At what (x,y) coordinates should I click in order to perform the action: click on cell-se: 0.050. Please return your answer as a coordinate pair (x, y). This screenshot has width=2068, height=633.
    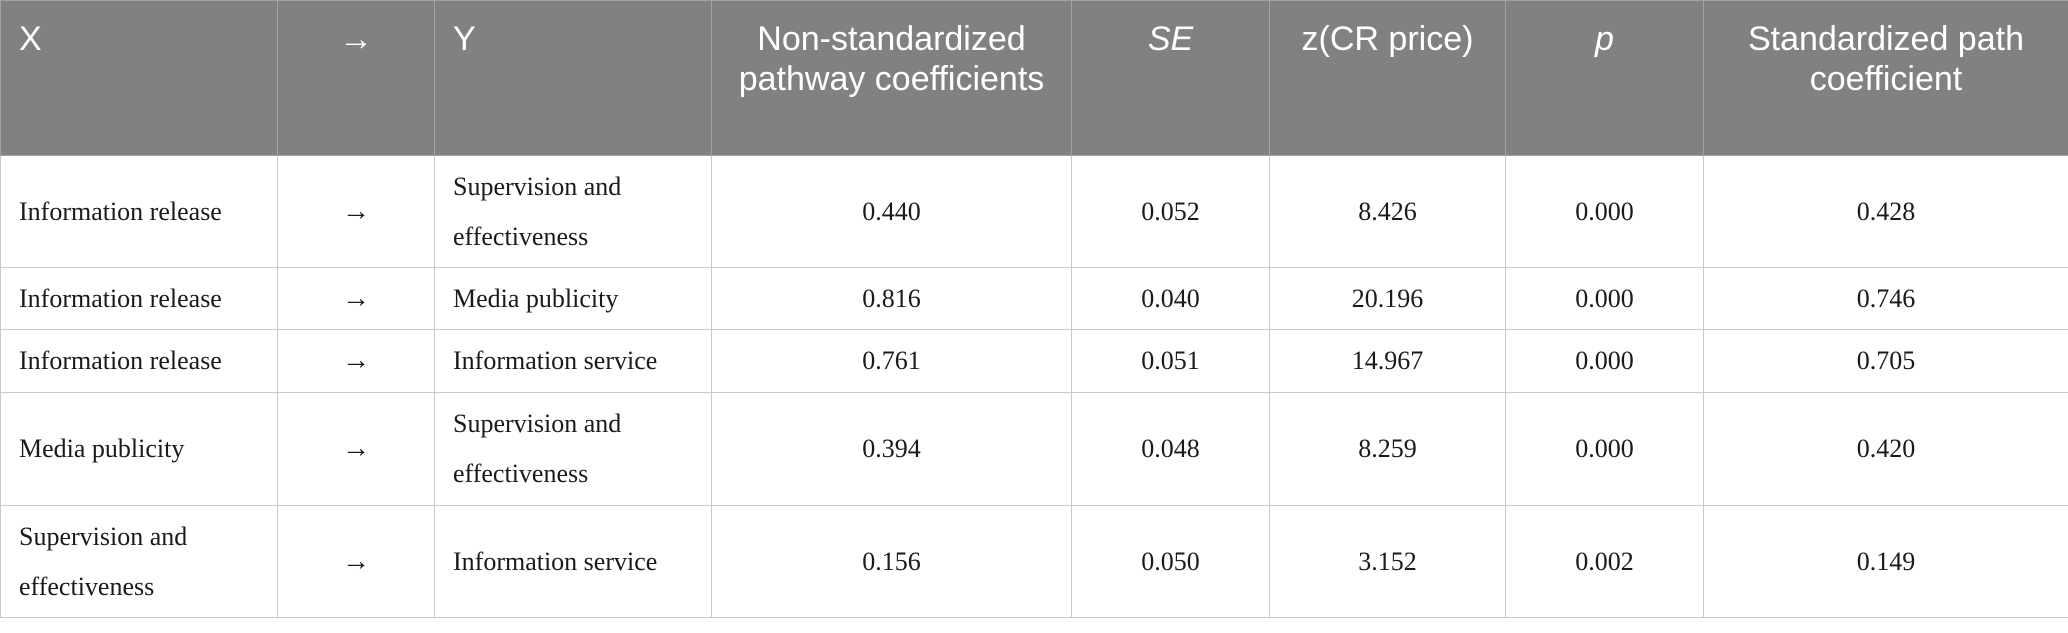
    Looking at the image, I should click on (1170, 561).